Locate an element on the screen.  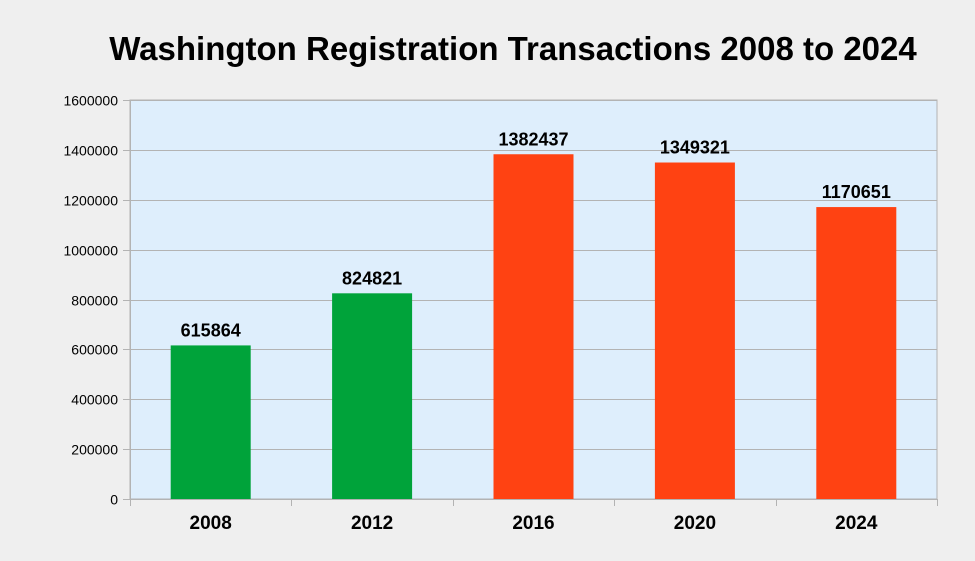
x-axis: 2008 2012 2016 2020 2024 is located at coordinates (534, 516).